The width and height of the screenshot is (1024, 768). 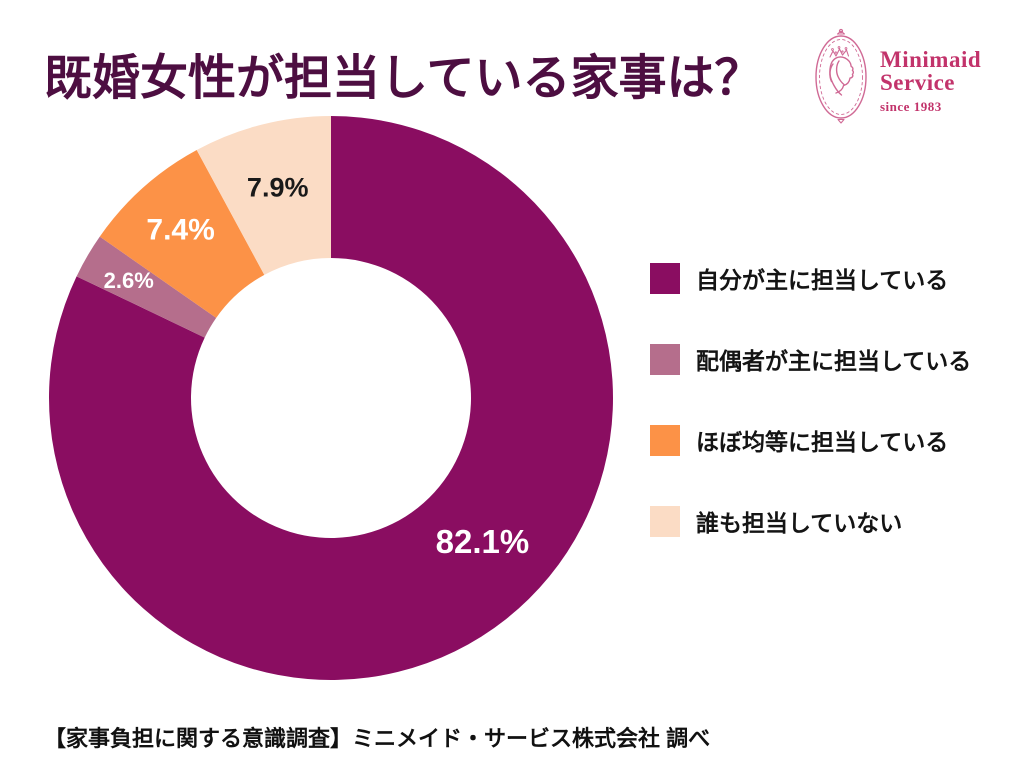 I want to click on logo-name-line1: Minimaid, so click(x=931, y=59).